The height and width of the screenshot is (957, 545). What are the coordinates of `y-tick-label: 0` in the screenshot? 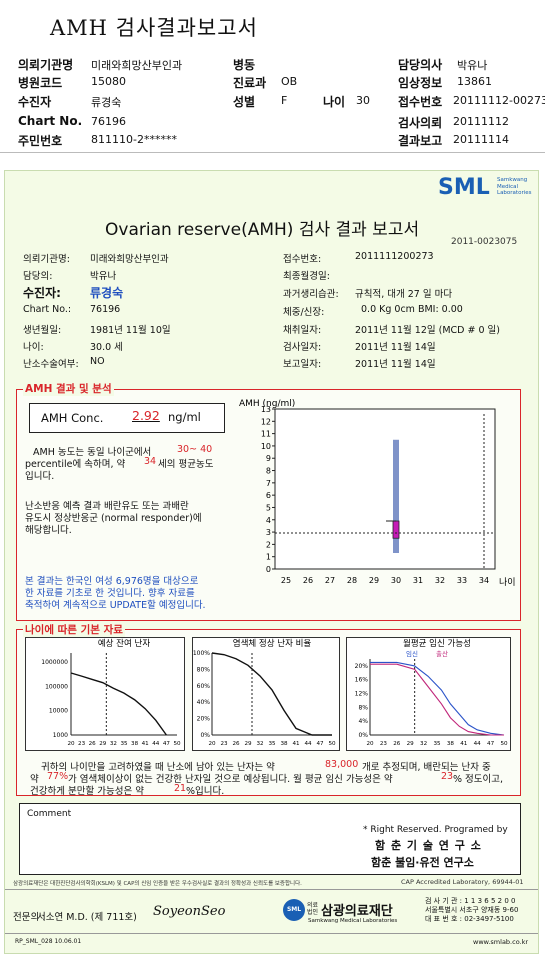 It's located at (268, 569).